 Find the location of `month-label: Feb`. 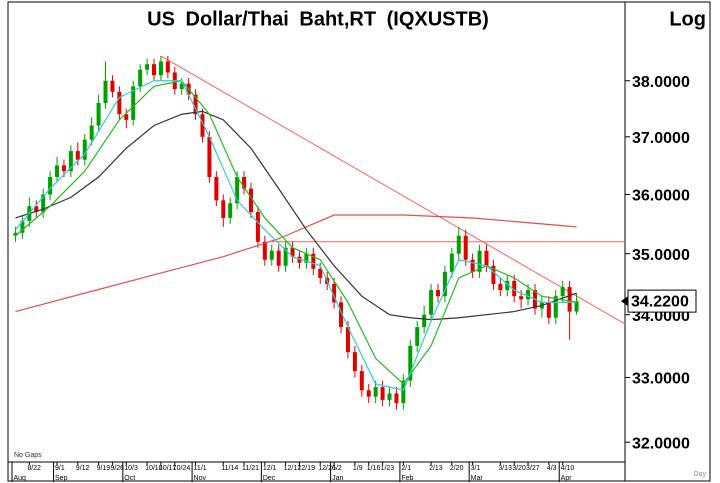

month-label: Feb is located at coordinates (407, 478).